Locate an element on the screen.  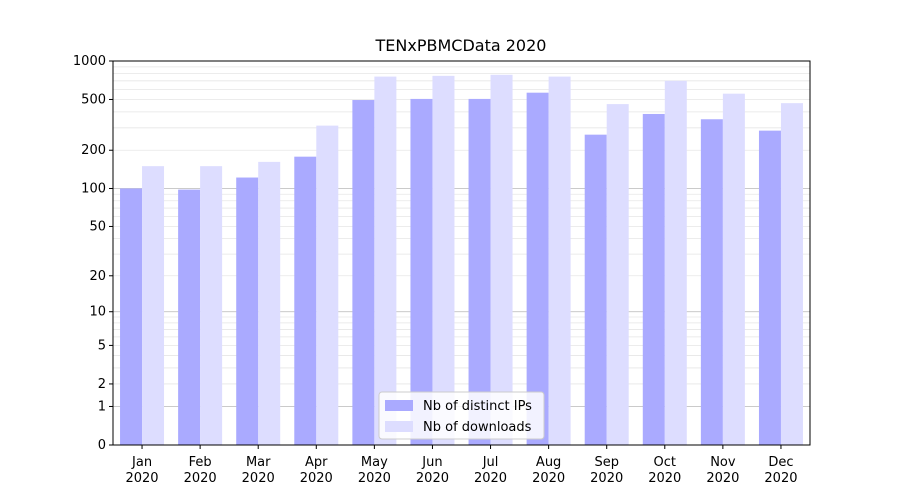
x-tick-label-month: Mar is located at coordinates (258, 462).